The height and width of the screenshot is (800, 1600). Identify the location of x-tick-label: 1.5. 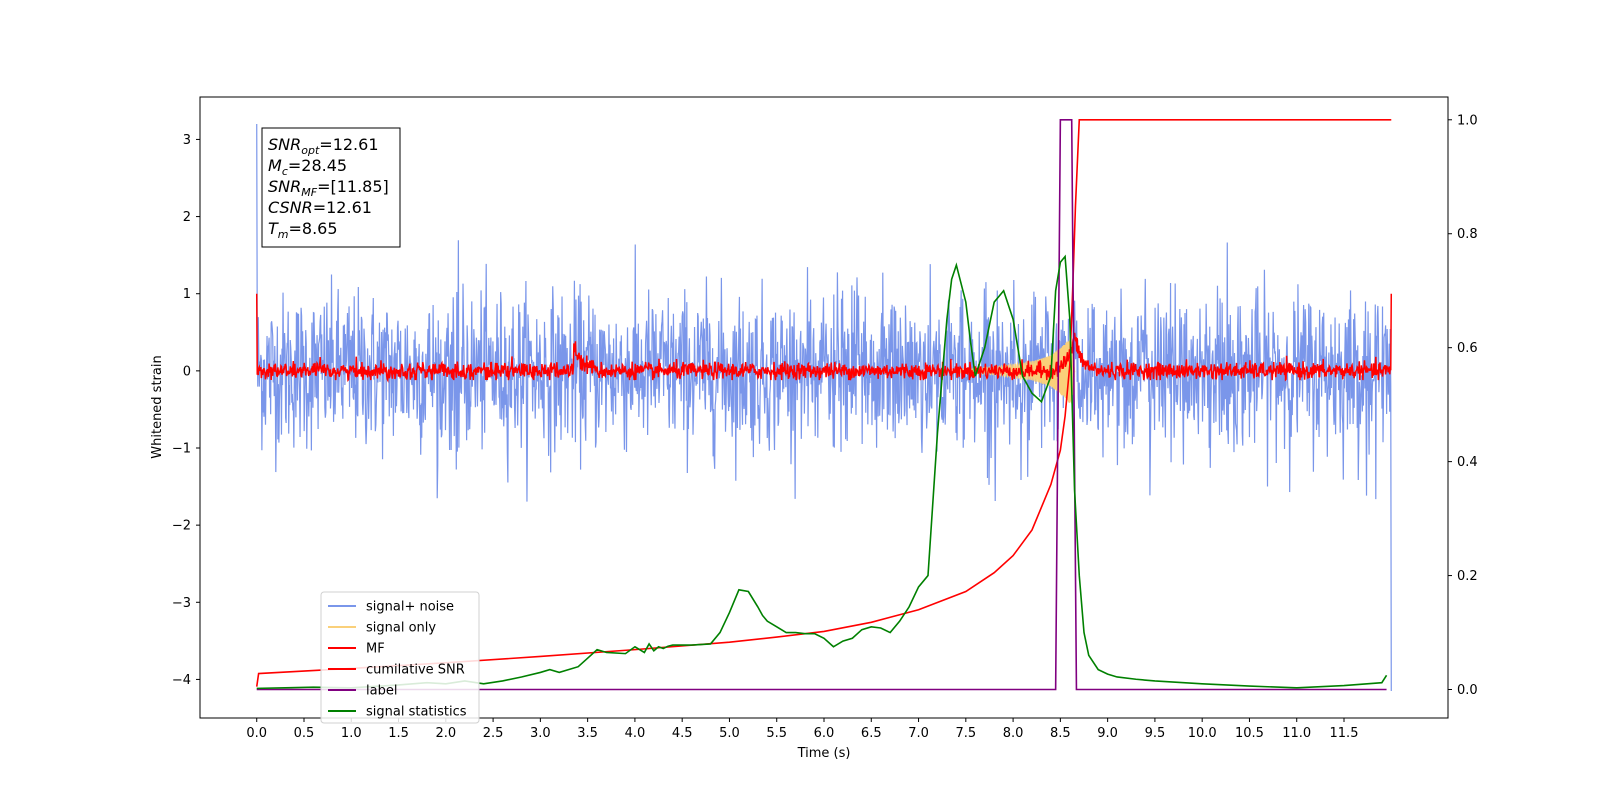
(398, 733).